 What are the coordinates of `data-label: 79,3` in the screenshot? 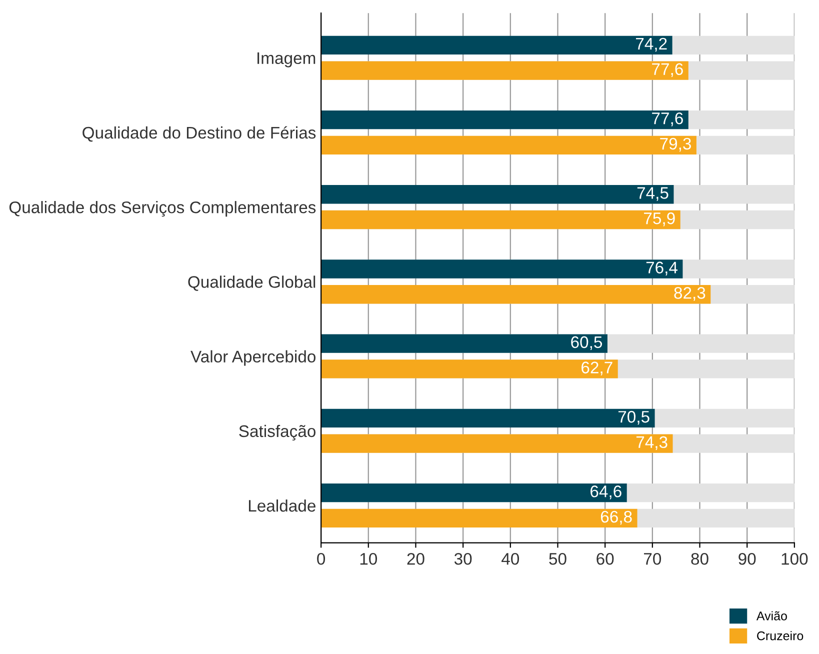 It's located at (675, 145).